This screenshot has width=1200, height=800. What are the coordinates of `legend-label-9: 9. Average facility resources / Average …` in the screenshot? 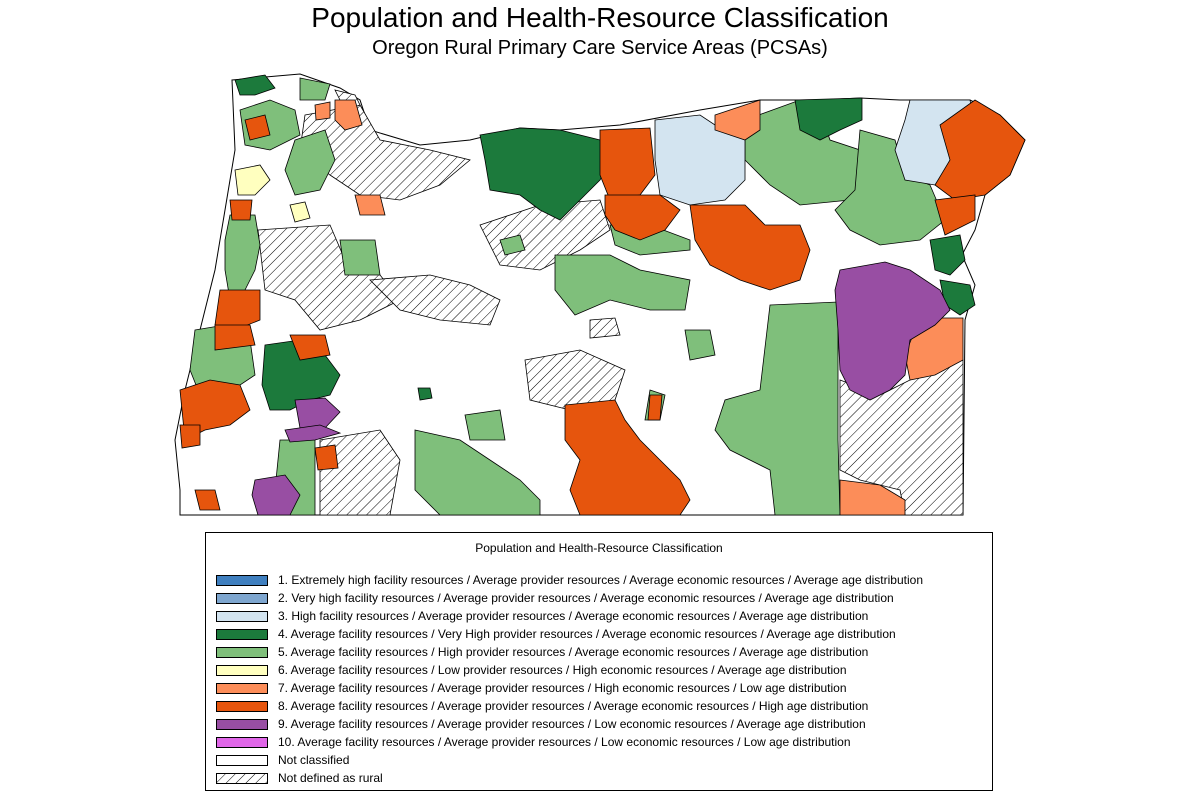 It's located at (572, 724).